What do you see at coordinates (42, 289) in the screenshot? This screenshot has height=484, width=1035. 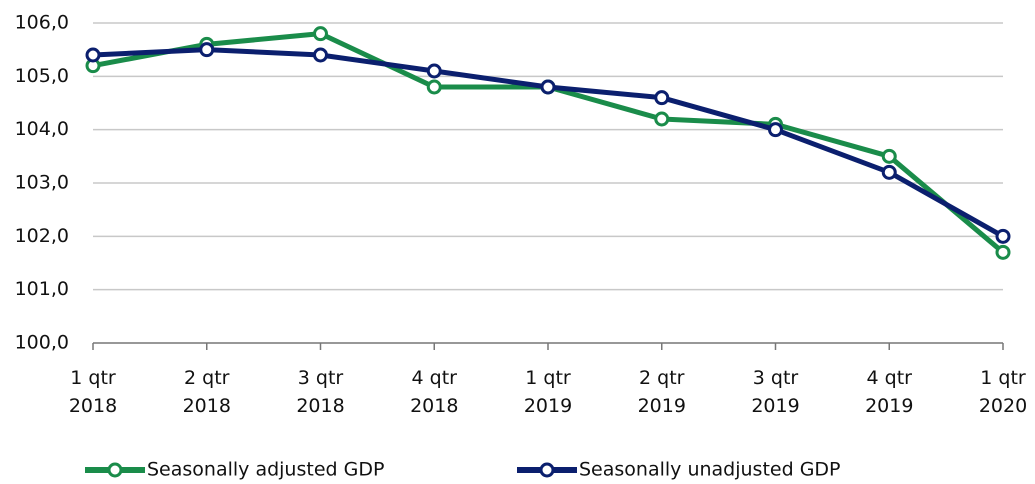 I see `y-tick-label: 101,0` at bounding box center [42, 289].